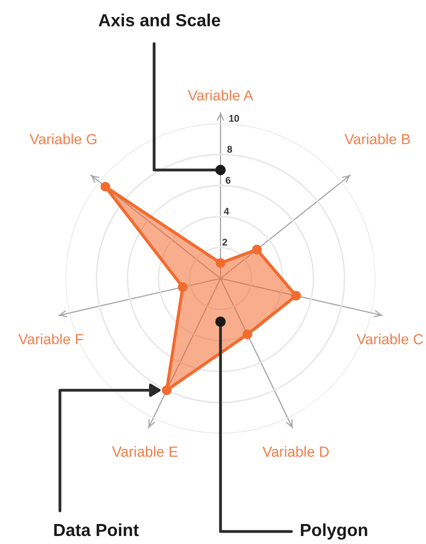  Describe the element at coordinates (51, 339) in the screenshot. I see `spoke-label: Variable F` at that location.